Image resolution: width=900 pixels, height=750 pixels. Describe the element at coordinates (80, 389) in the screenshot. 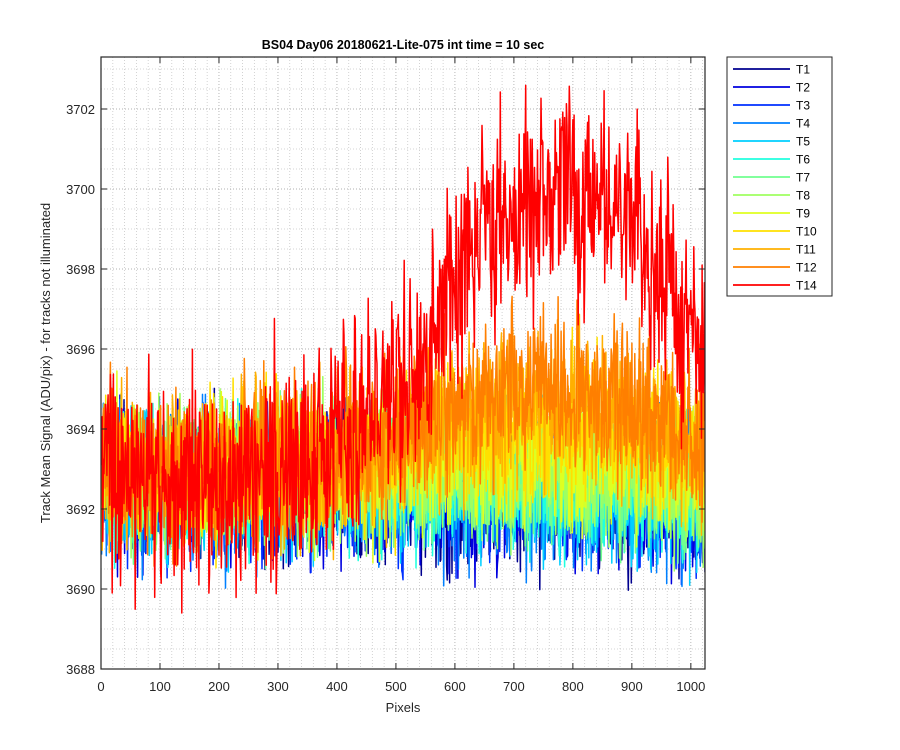

I see `y-tick-labels: 3688 3690 3692 3694 3696 3698 3700 3702` at that location.